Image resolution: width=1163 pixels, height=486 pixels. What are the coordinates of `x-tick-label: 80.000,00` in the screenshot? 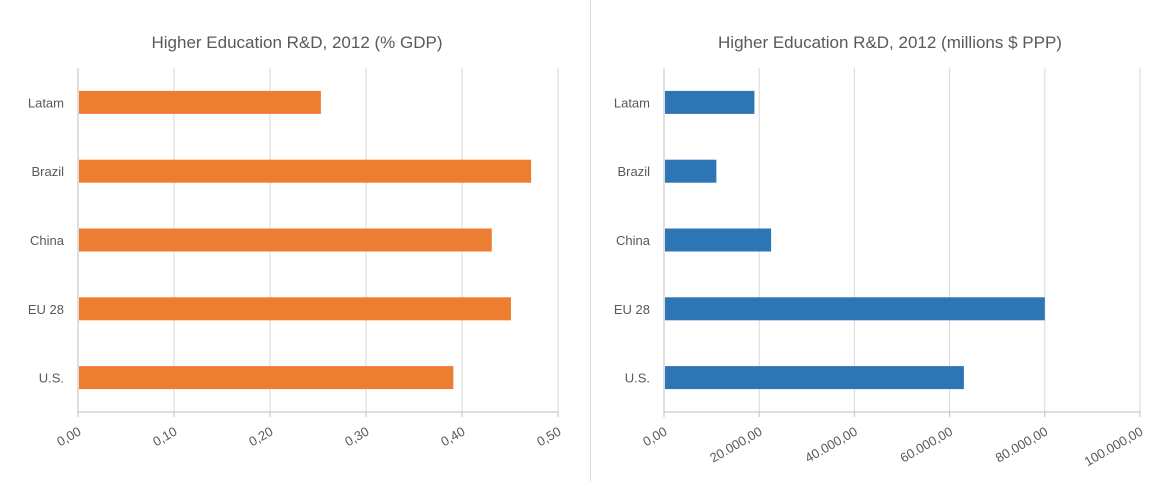 It's located at (1022, 445).